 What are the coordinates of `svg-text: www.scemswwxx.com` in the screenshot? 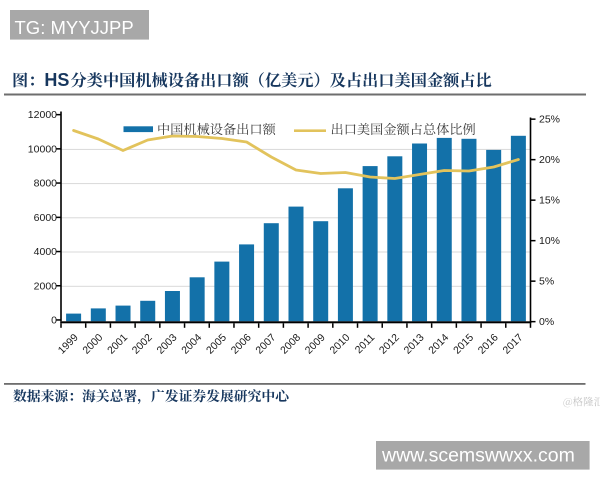 It's located at (478, 456).